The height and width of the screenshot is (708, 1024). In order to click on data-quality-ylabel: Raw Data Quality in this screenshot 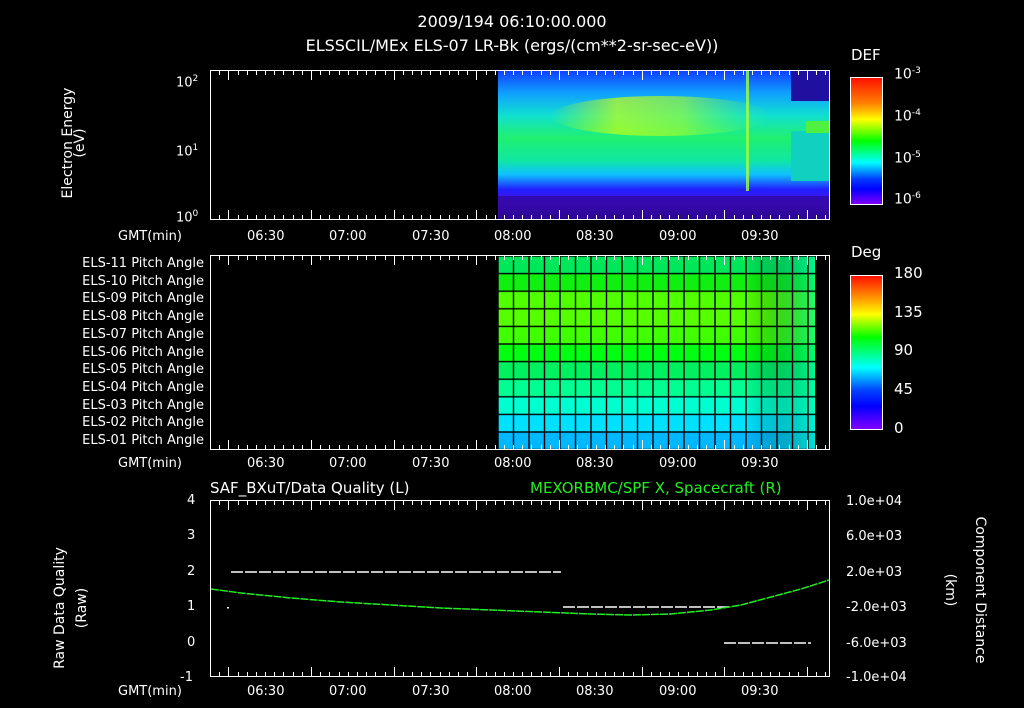, I will do `click(60, 608)`.